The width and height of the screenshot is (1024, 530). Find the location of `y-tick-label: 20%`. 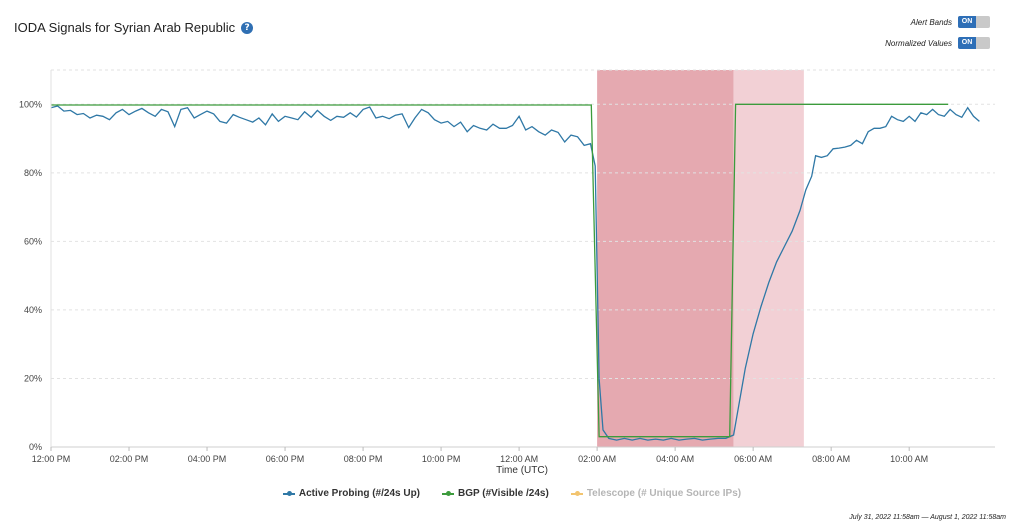

y-tick-label: 20% is located at coordinates (33, 378).